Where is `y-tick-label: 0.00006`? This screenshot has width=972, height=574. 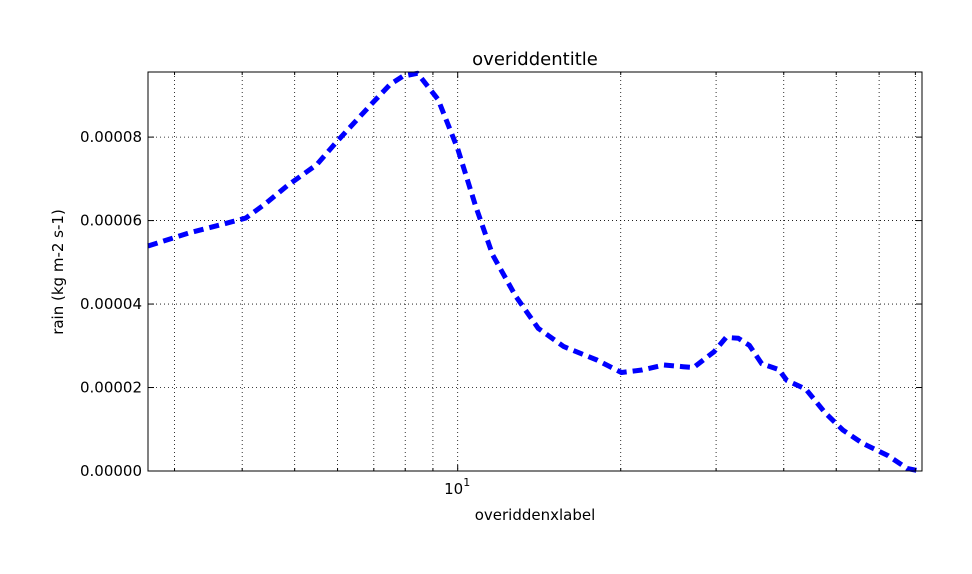 y-tick-label: 0.00006 is located at coordinates (111, 221).